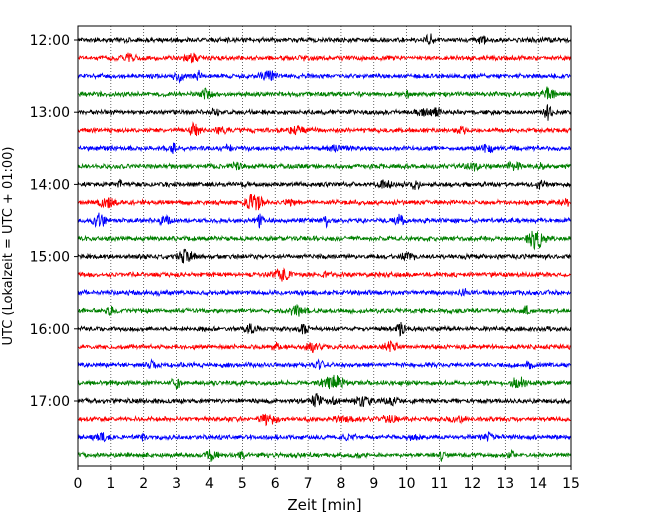 This screenshot has width=650, height=520. Describe the element at coordinates (209, 484) in the screenshot. I see `x-tick-label: 4` at that location.